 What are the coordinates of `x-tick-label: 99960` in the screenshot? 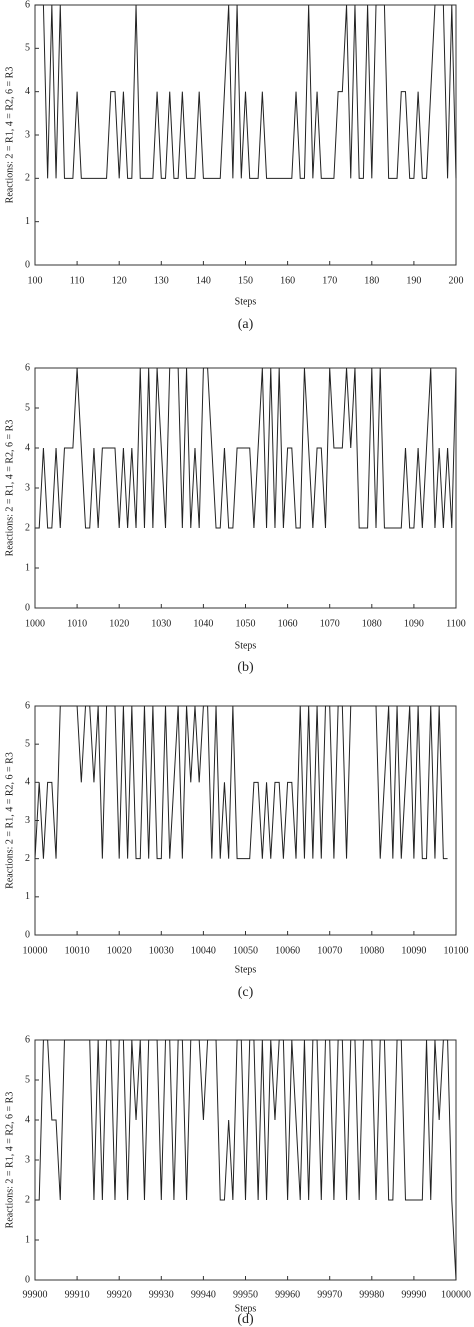 It's located at (287, 1294).